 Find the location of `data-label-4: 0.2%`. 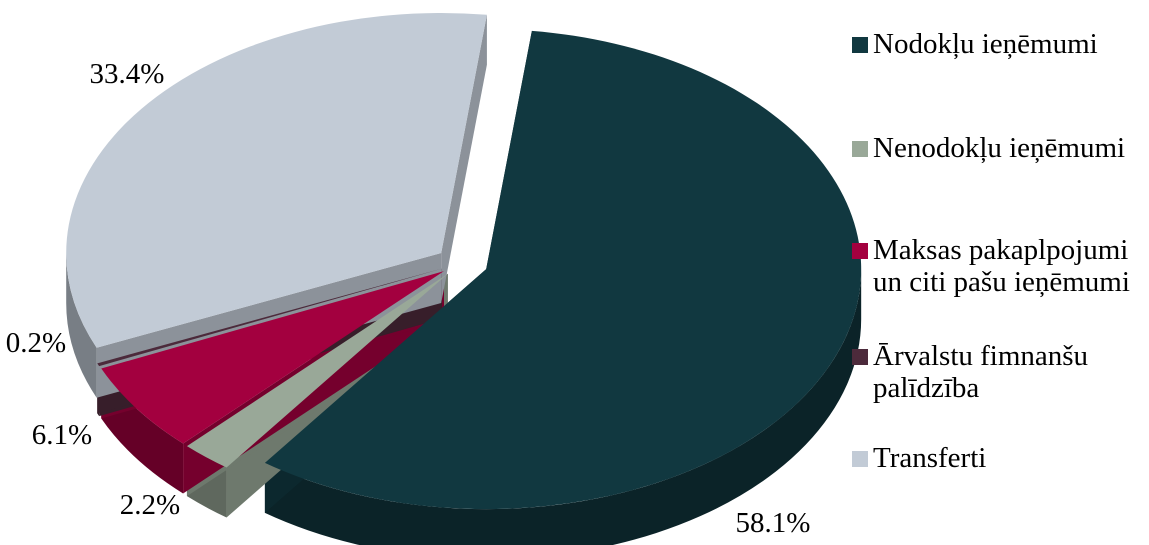

data-label-4: 0.2% is located at coordinates (36, 343).